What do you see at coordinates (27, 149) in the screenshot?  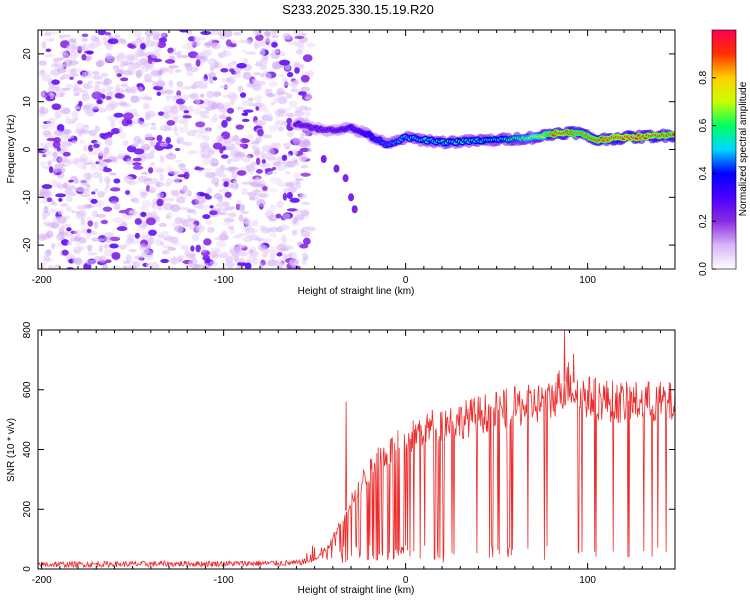 I see `spectrogram-ytick-label: 0` at bounding box center [27, 149].